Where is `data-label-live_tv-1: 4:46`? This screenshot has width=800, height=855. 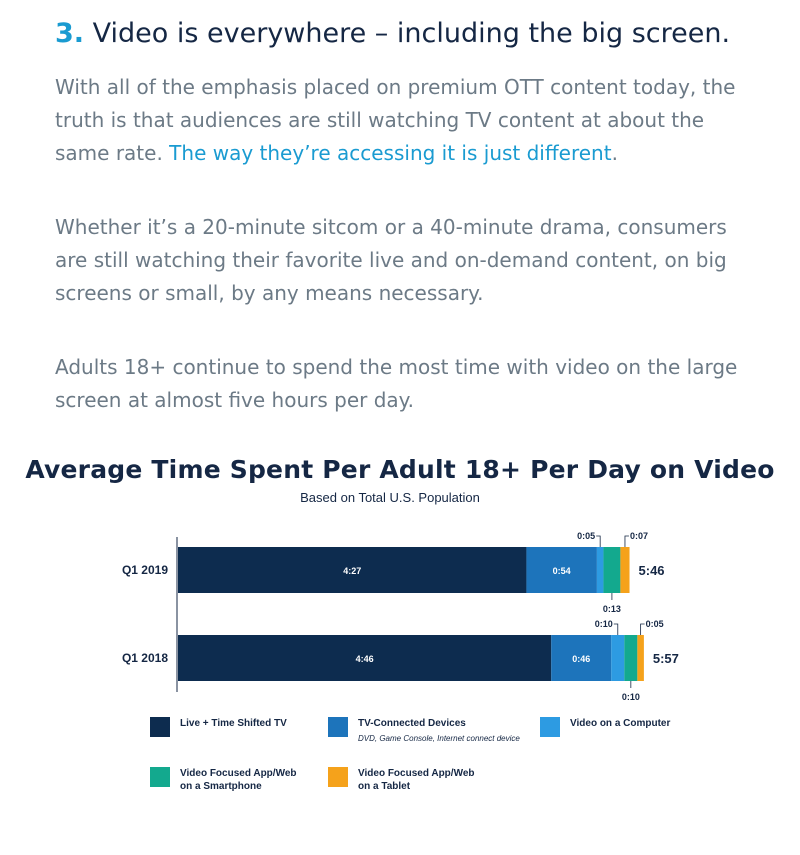 data-label-live_tv-1: 4:46 is located at coordinates (365, 659).